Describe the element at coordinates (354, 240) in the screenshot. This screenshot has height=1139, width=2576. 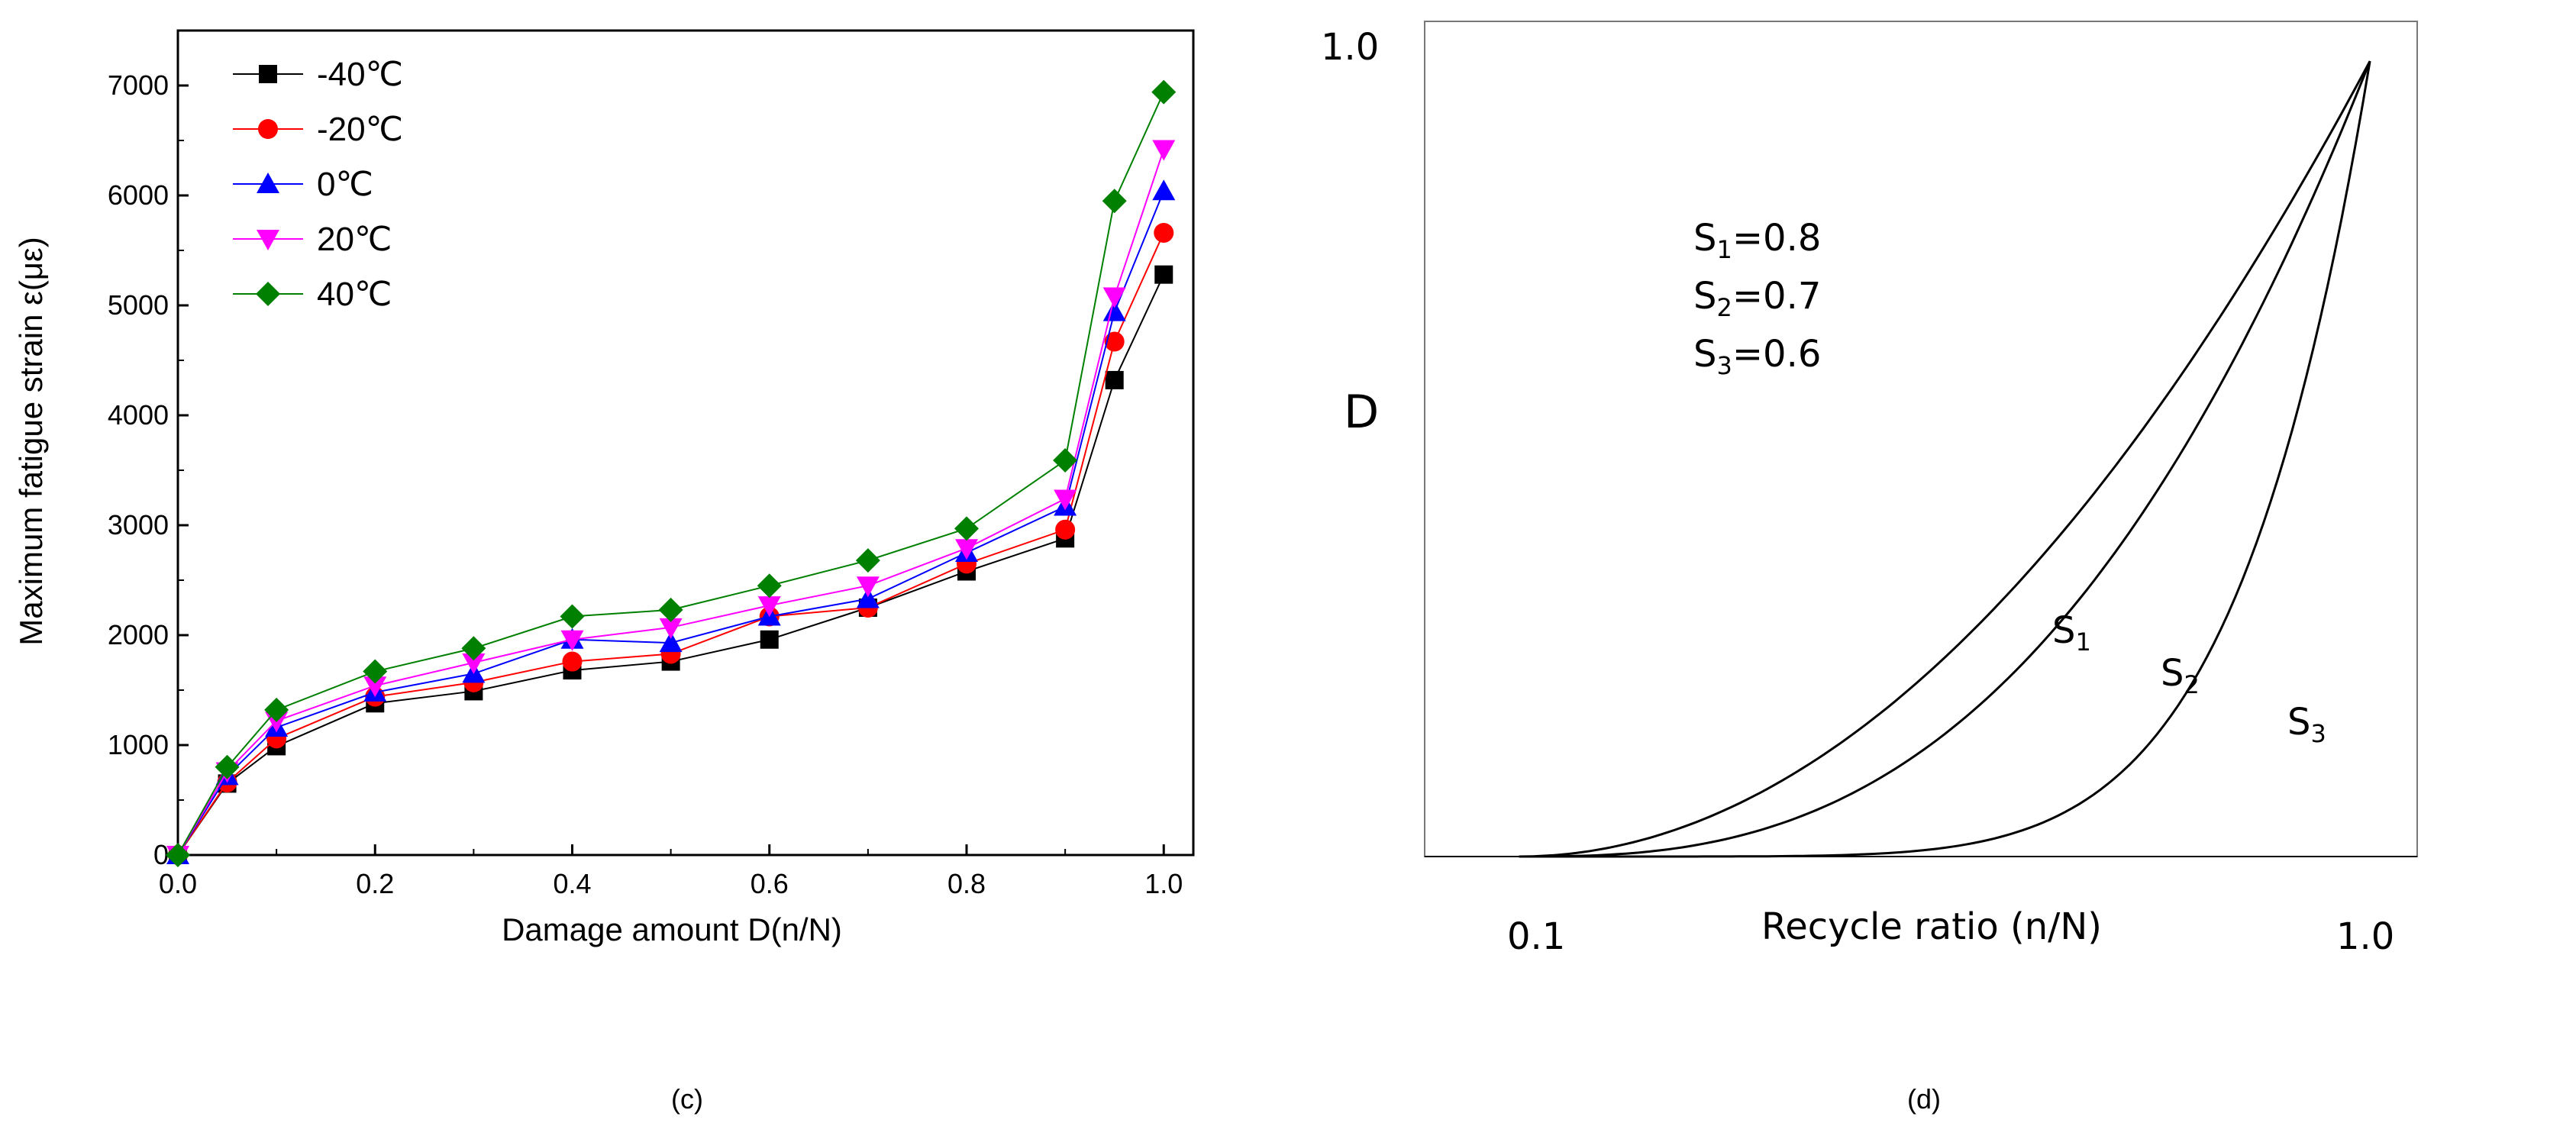
I see `legend-label: 20℃` at that location.